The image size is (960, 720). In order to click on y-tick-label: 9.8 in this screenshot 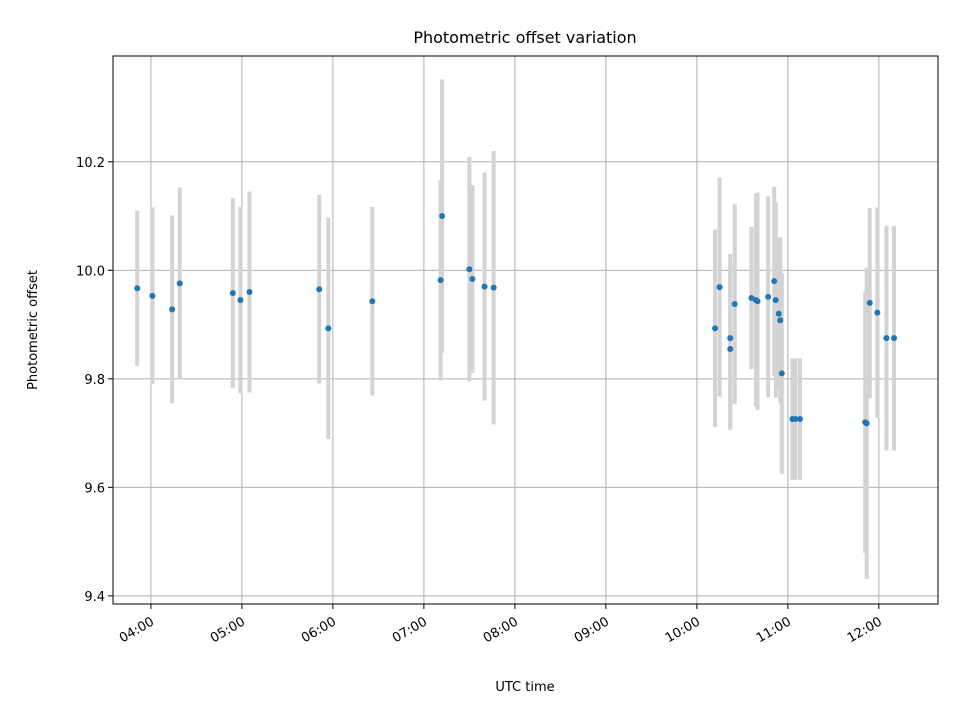, I will do `click(94, 380)`.